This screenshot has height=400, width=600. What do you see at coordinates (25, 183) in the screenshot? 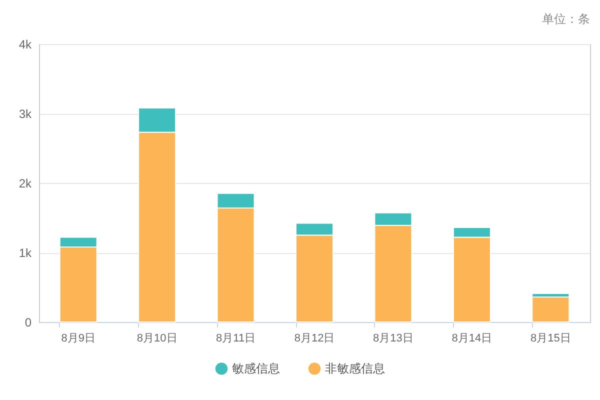
I see `y-tick-label: 2k` at bounding box center [25, 183].